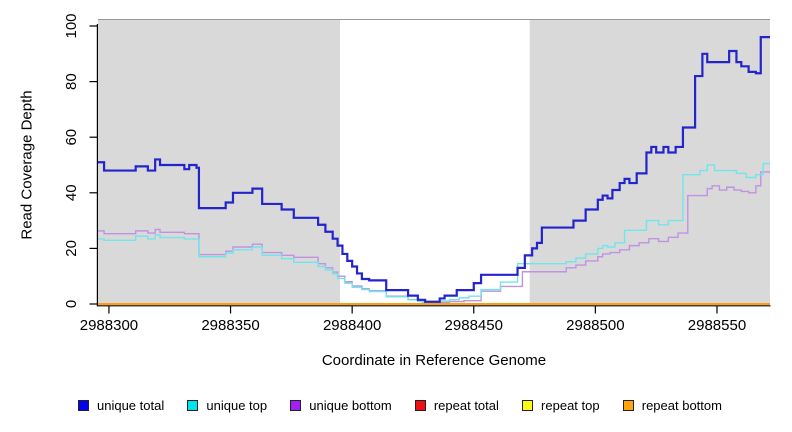  What do you see at coordinates (628, 405) in the screenshot?
I see `repeat-bottom-swatch-icon` at bounding box center [628, 405].